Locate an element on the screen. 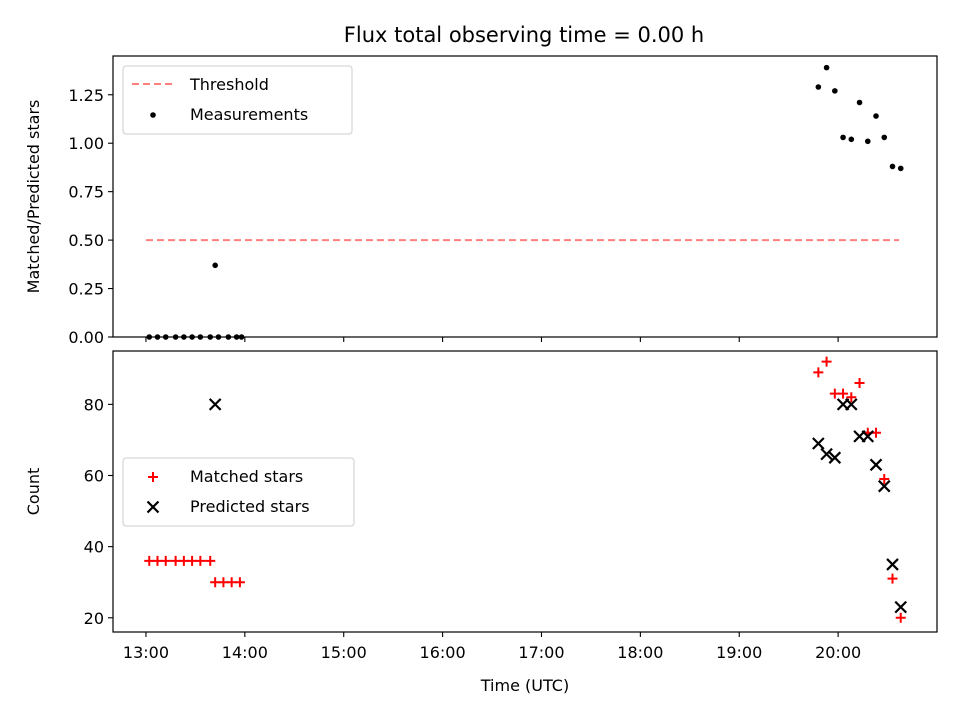  y-tick-label: 0.25 is located at coordinates (86, 289).